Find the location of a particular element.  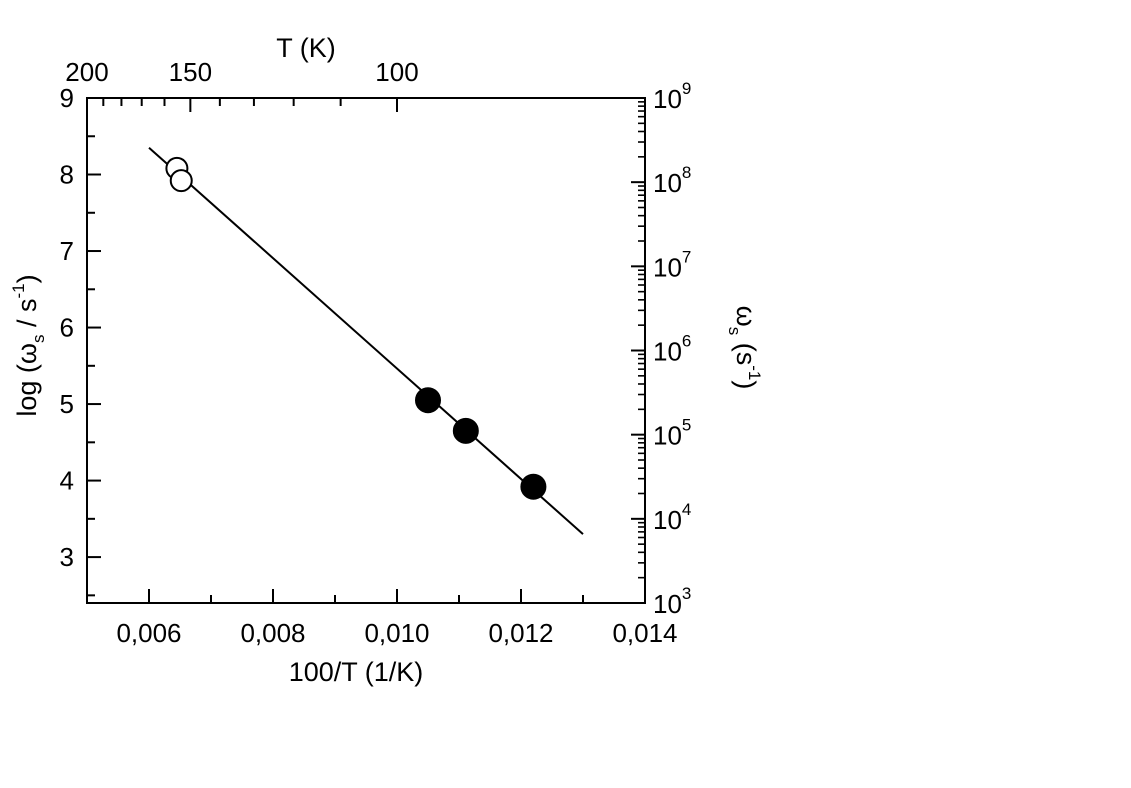

right-tick-label: 10⁷ is located at coordinates (672, 264).